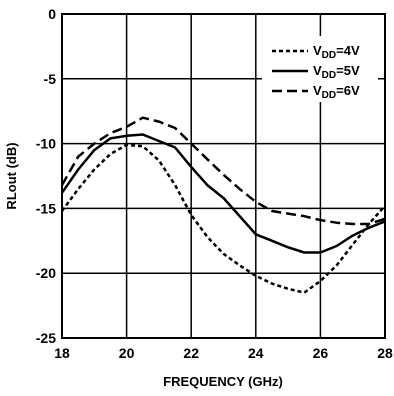 The width and height of the screenshot is (394, 396). What do you see at coordinates (321, 353) in the screenshot?
I see `x-tick-label: 26` at bounding box center [321, 353].